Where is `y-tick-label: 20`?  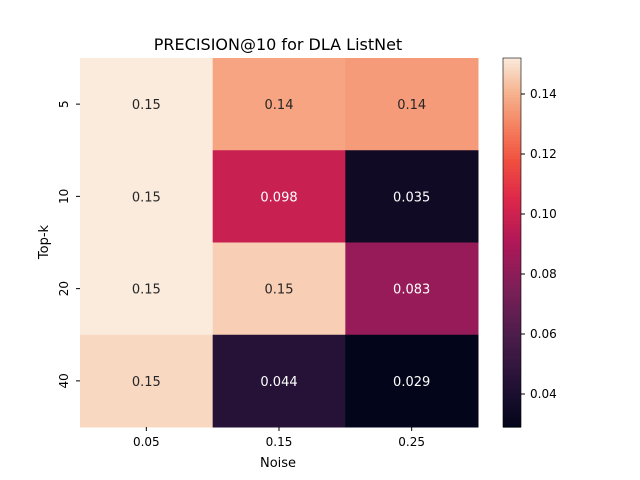
y-tick-label: 20 is located at coordinates (64, 288).